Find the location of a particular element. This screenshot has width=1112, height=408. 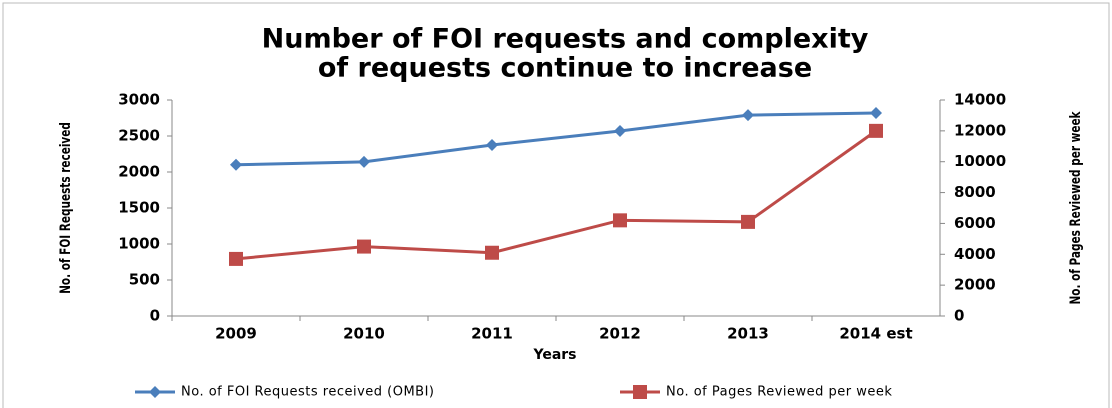

x-tick-label: 2011 is located at coordinates (492, 334).